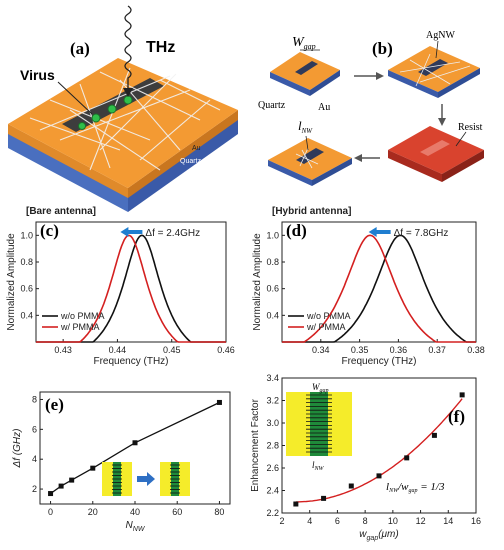  I want to click on panel-header-d: [Hybrid antenna], so click(311, 211).